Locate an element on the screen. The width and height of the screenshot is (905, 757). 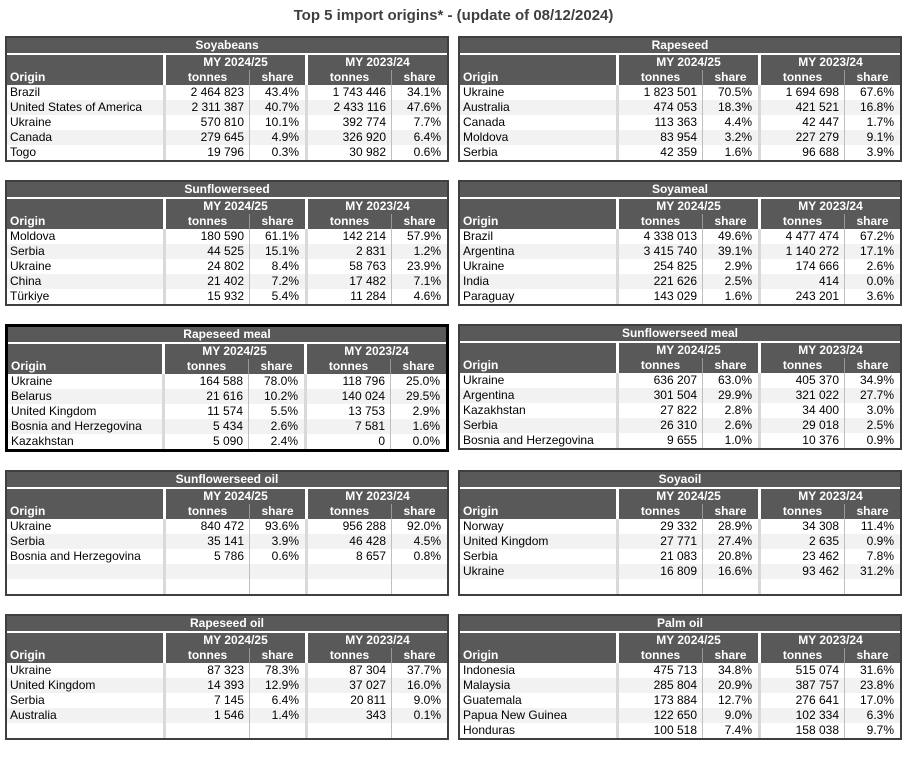
share-cell: 0.1% is located at coordinates (419, 715).